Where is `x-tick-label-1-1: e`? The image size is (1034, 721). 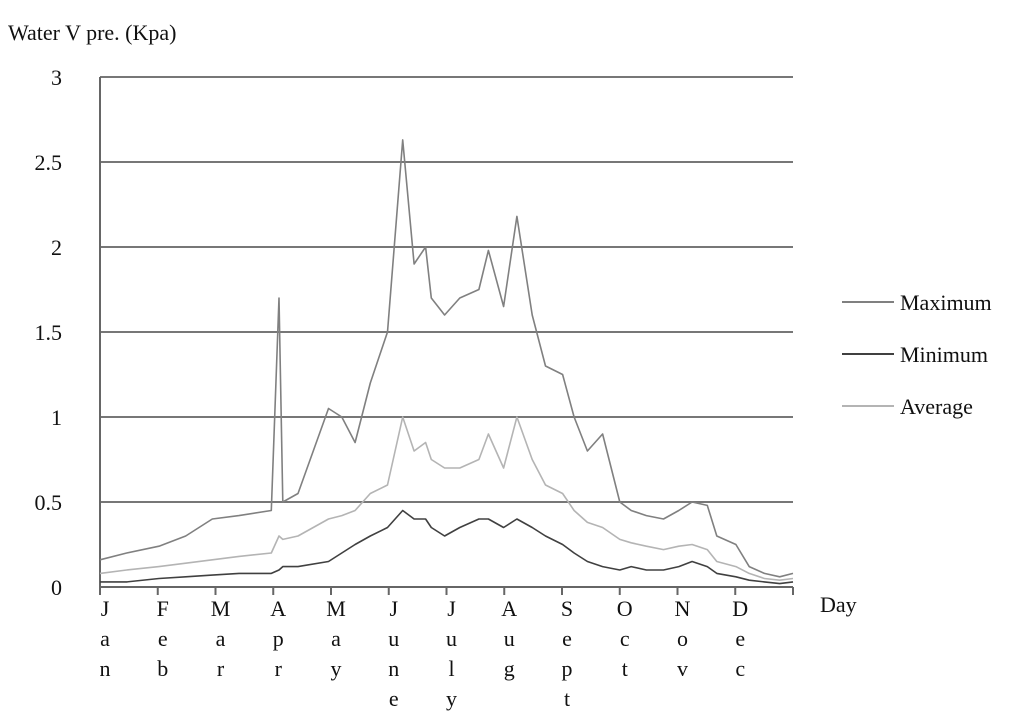 x-tick-label-1-1: e is located at coordinates (163, 638).